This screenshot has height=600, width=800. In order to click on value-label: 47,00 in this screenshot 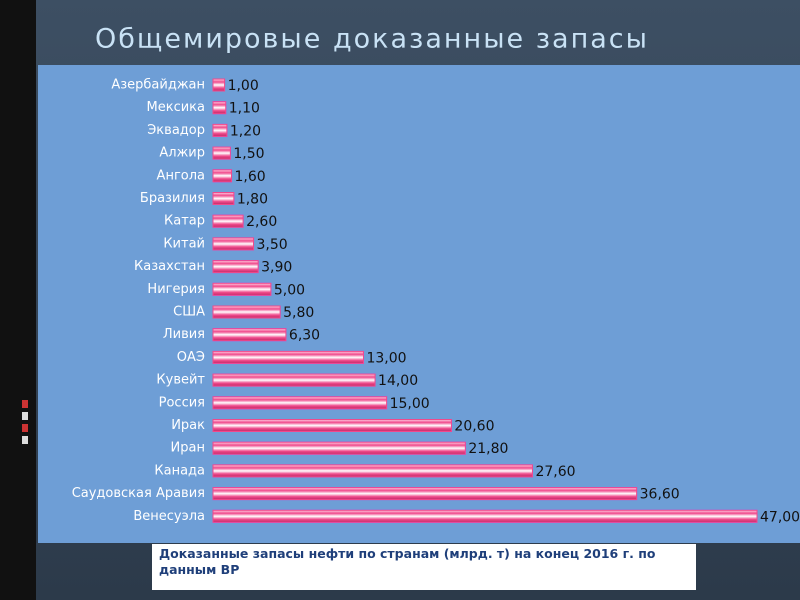, I will do `click(780, 517)`.